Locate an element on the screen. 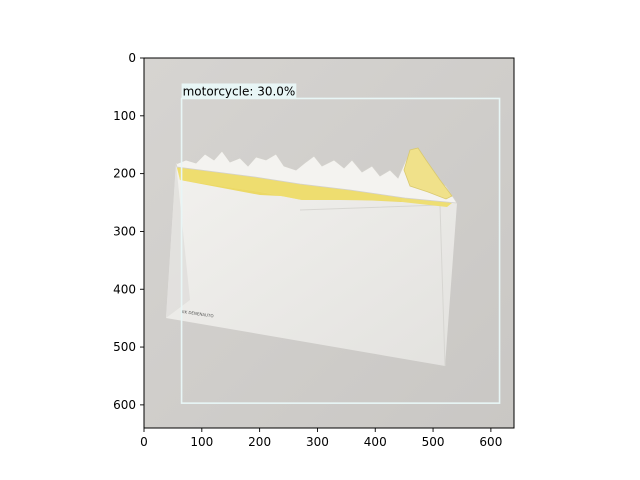  y-tick-label: 100 is located at coordinates (124, 116).